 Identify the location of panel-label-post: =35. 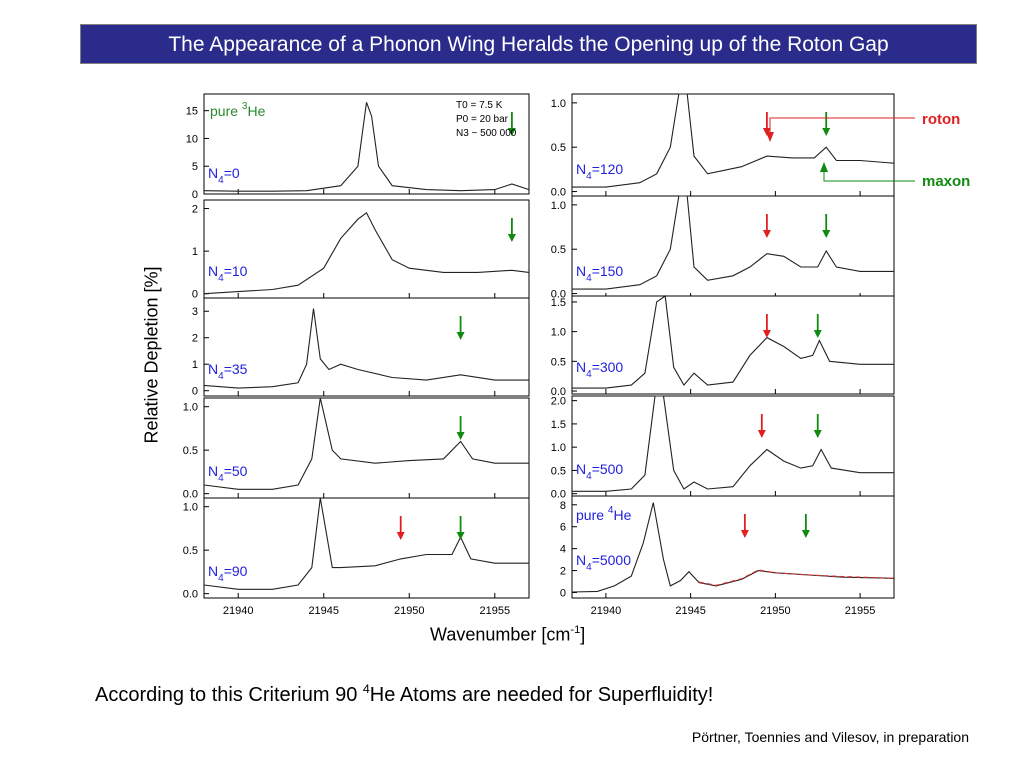
(236, 369).